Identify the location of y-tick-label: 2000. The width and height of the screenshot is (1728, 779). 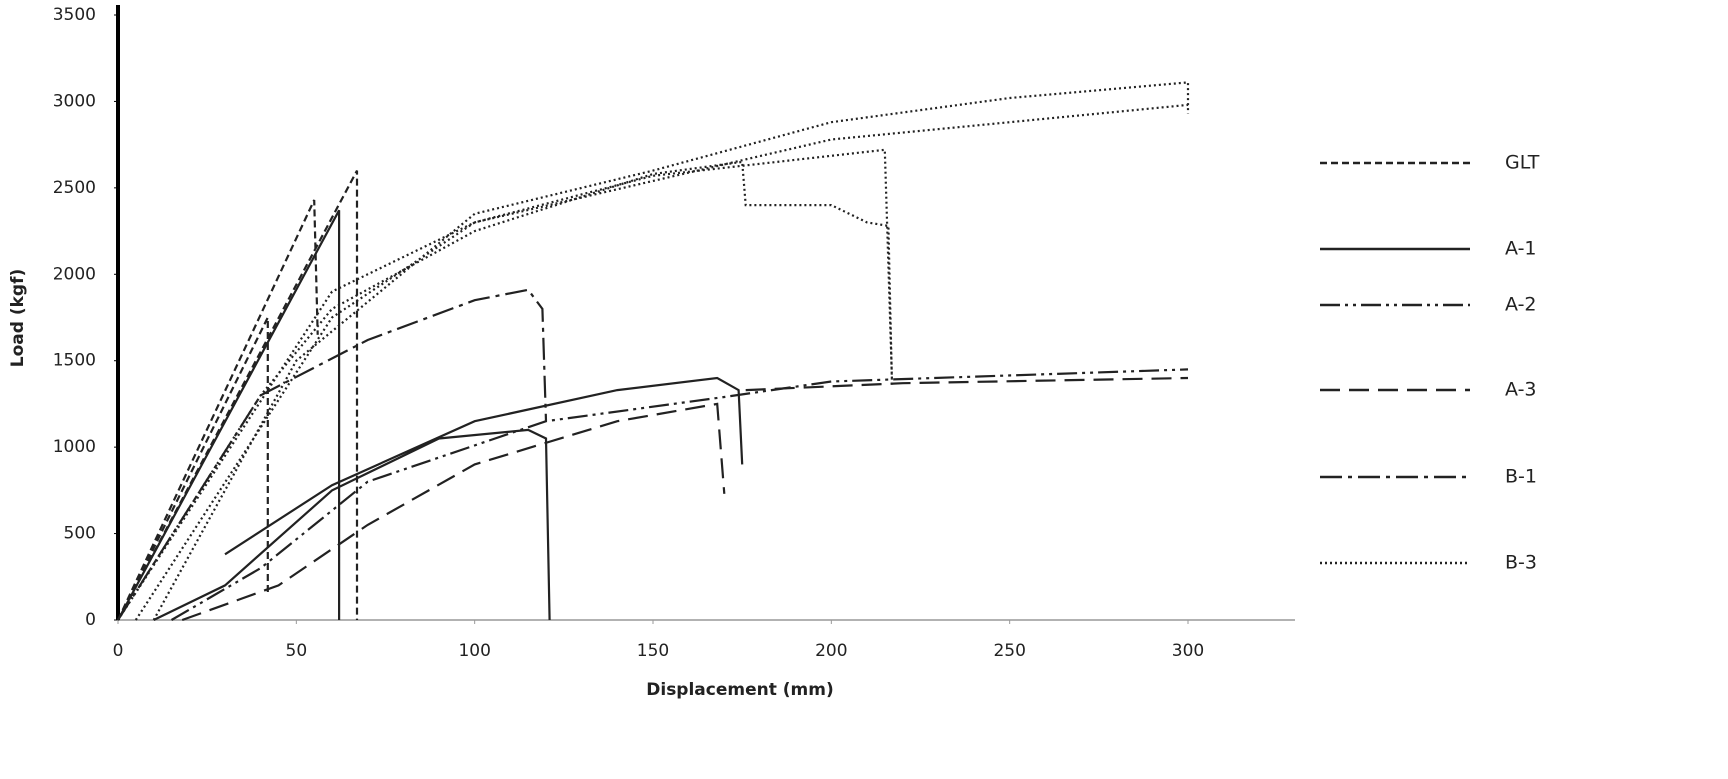
(74, 274).